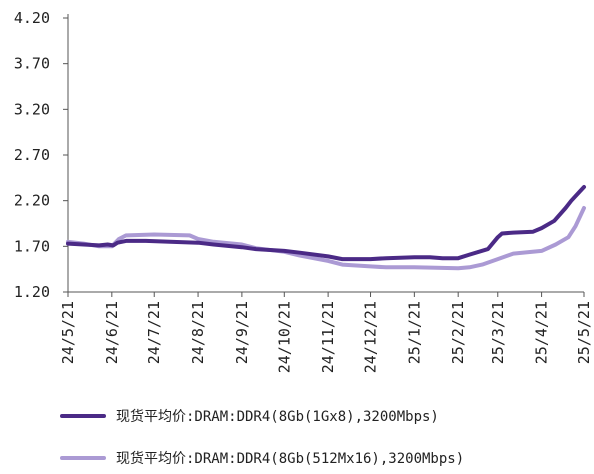 This screenshot has width=594, height=474. I want to click on y-tick-label: 4.20, so click(32, 18).